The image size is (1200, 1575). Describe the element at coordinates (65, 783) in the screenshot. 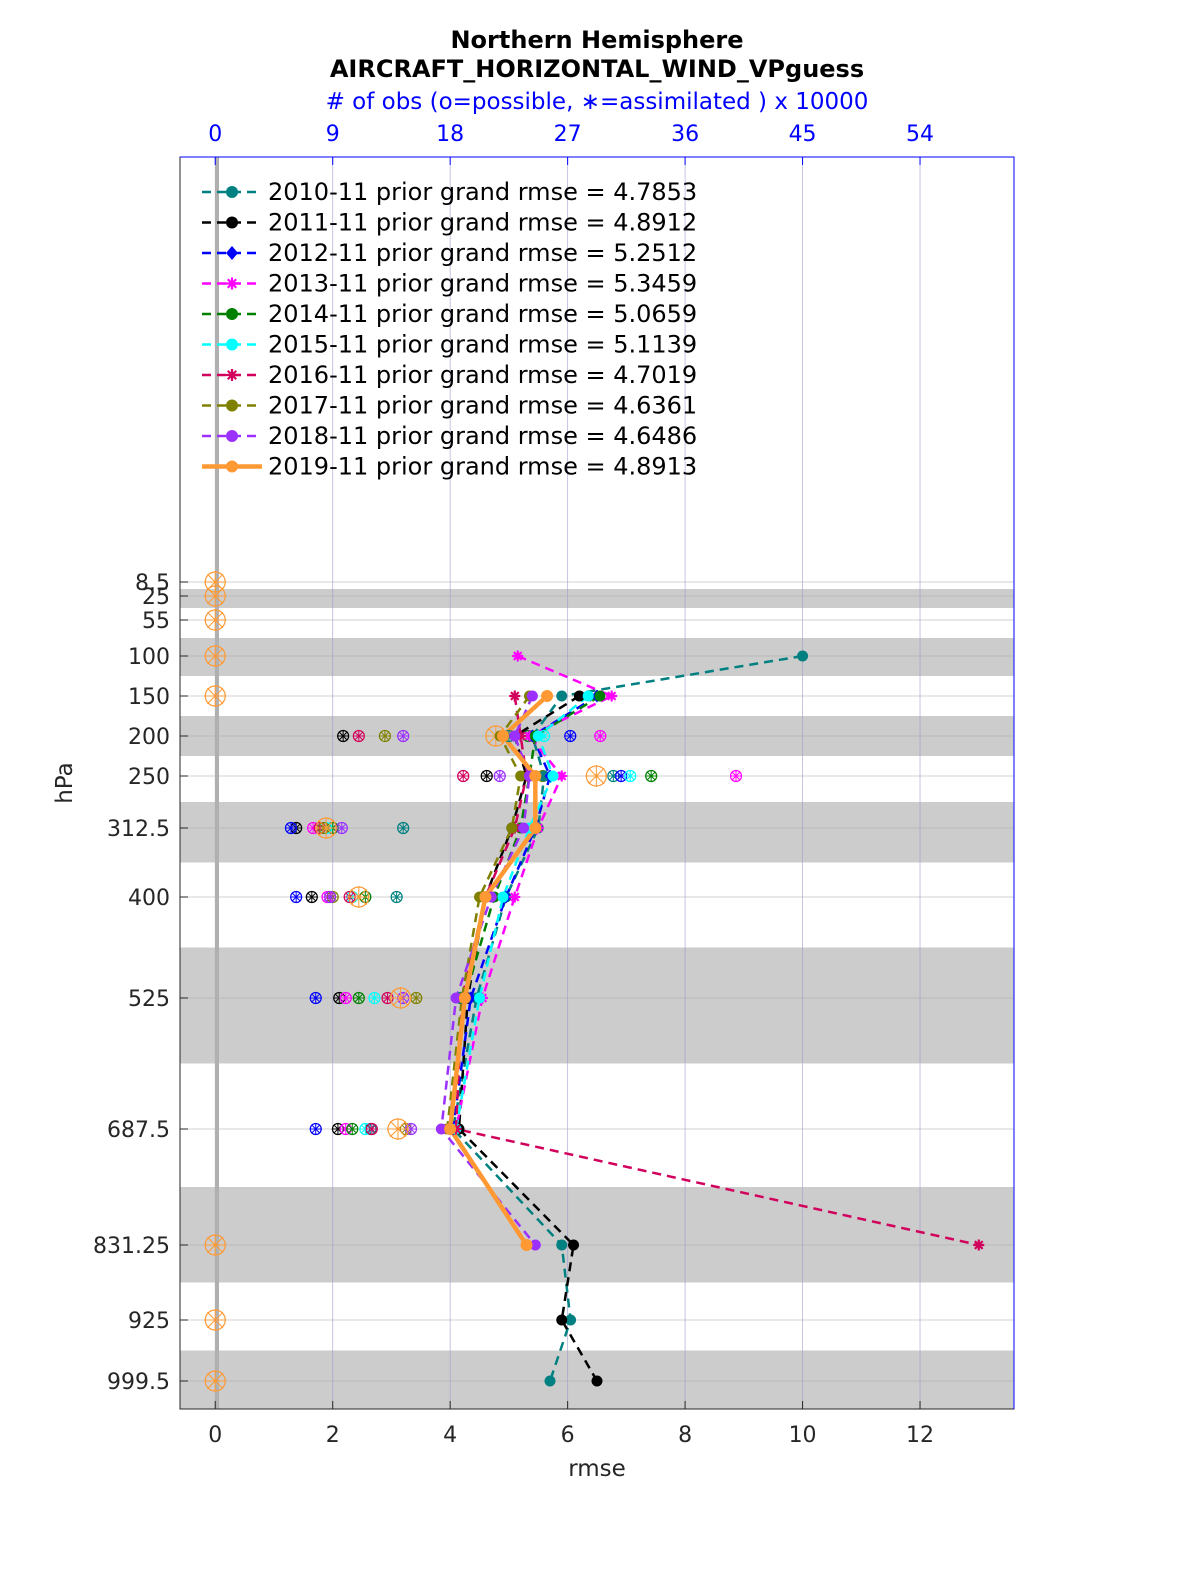

I see `y-axis-label: hPa` at that location.